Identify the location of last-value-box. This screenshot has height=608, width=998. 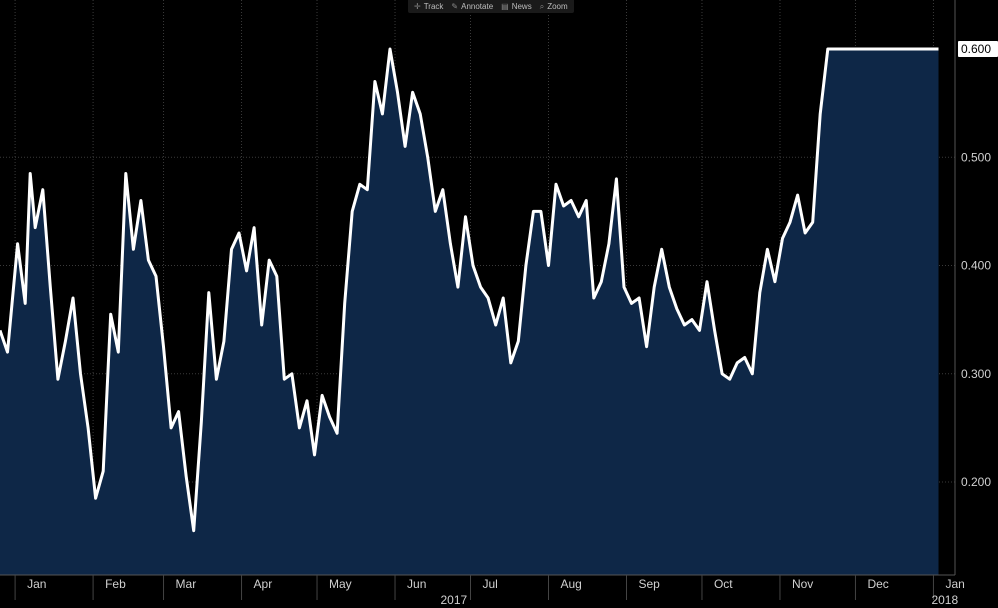
(978, 49).